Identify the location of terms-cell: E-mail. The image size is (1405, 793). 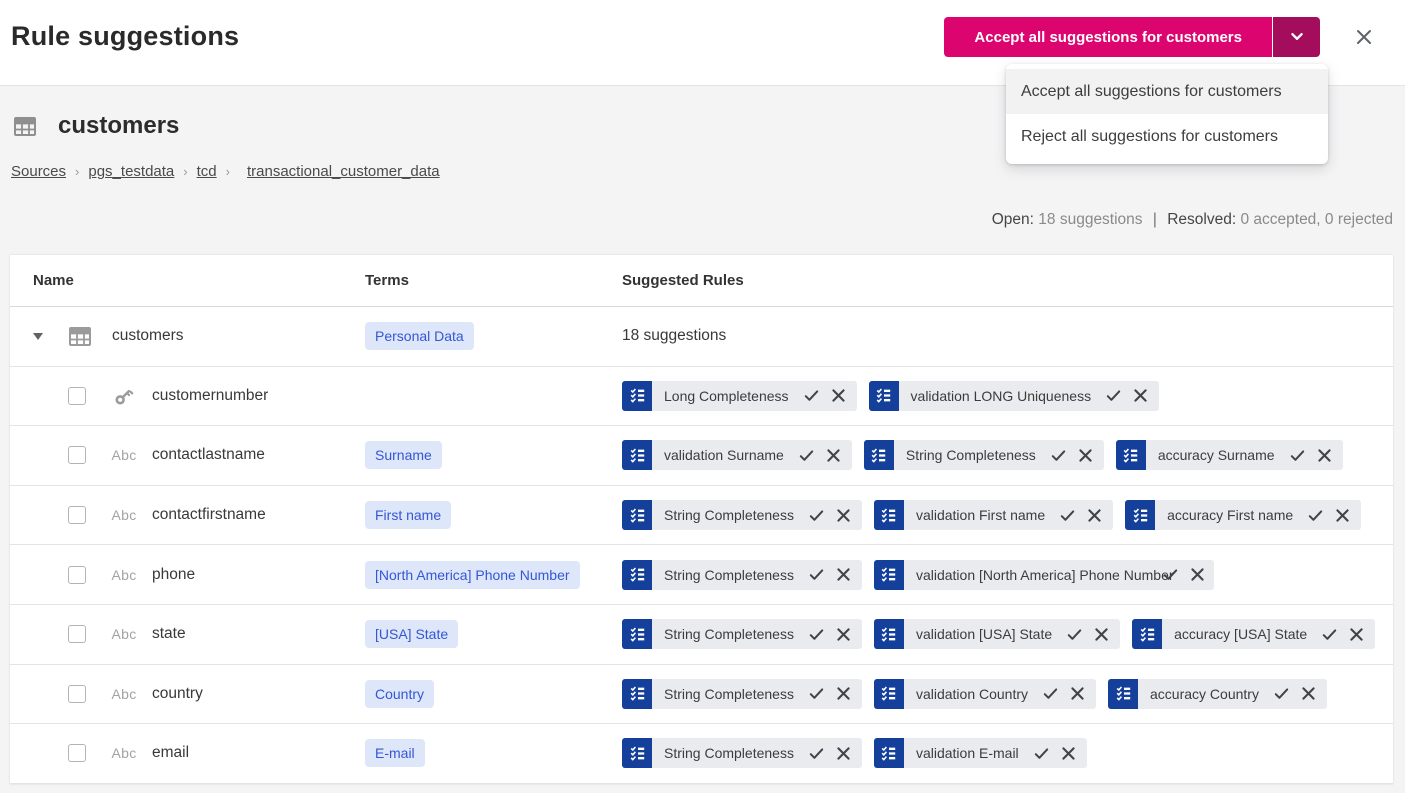
(493, 753).